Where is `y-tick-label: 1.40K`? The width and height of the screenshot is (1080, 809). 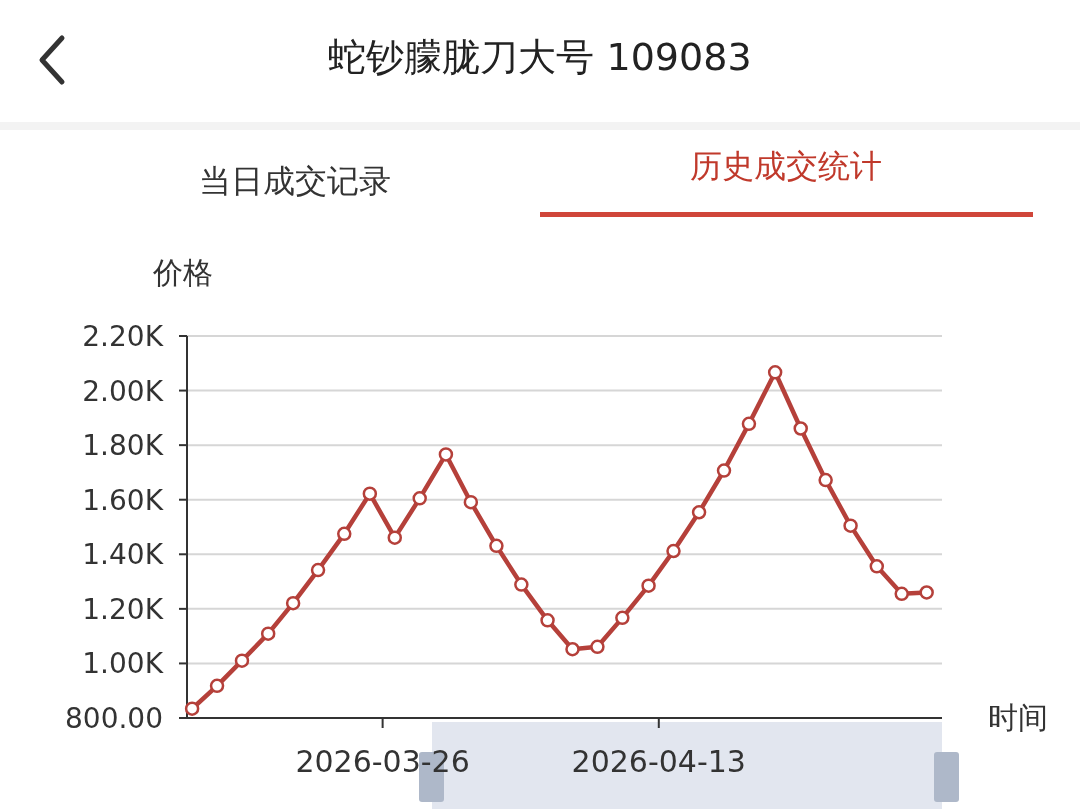
y-tick-label: 1.40K is located at coordinates (123, 555).